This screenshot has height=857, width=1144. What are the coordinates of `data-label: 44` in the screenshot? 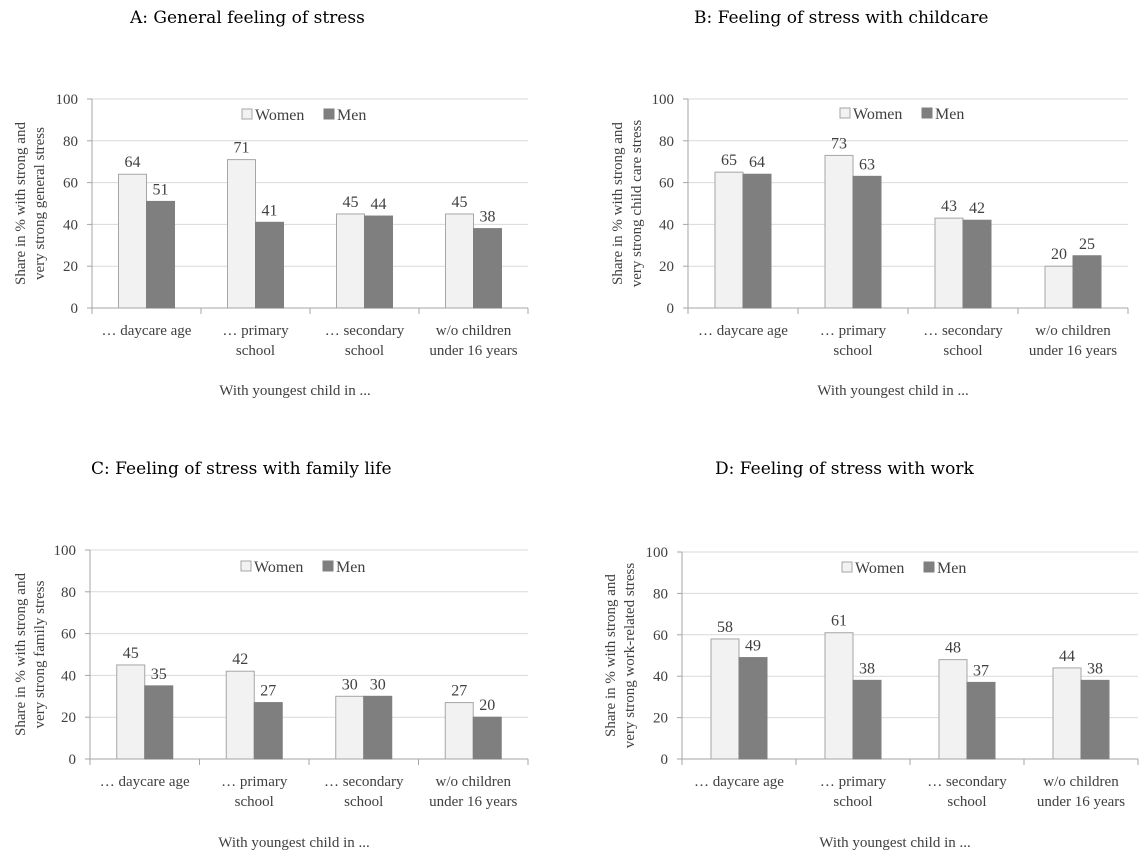 It's located at (1067, 656).